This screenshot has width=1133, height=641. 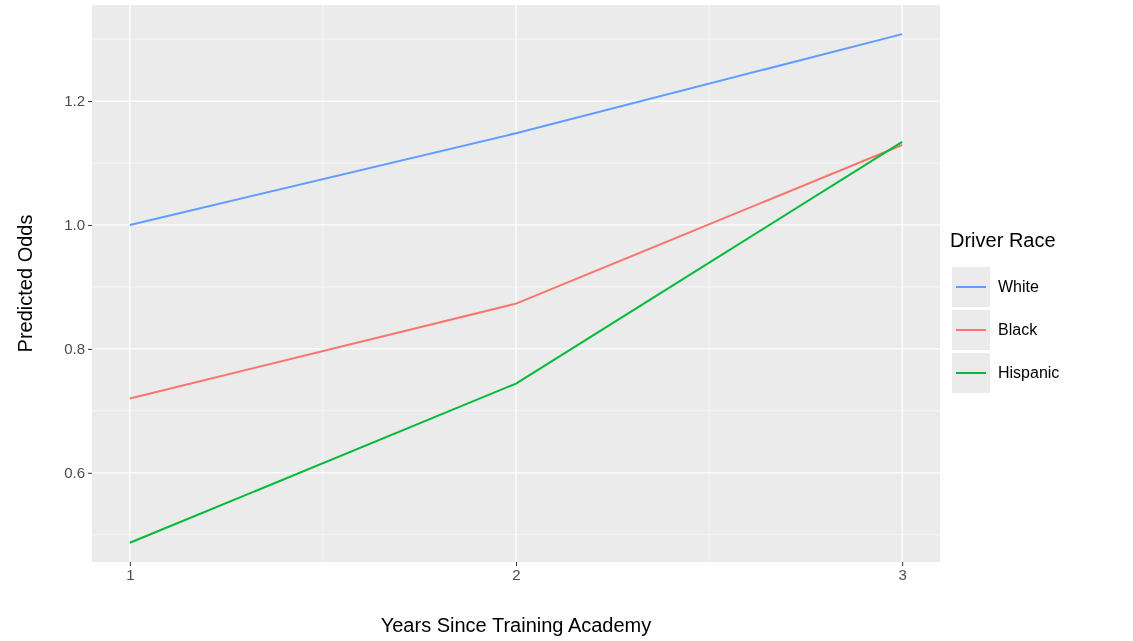 I want to click on x-tick-label: 1, so click(x=130, y=574).